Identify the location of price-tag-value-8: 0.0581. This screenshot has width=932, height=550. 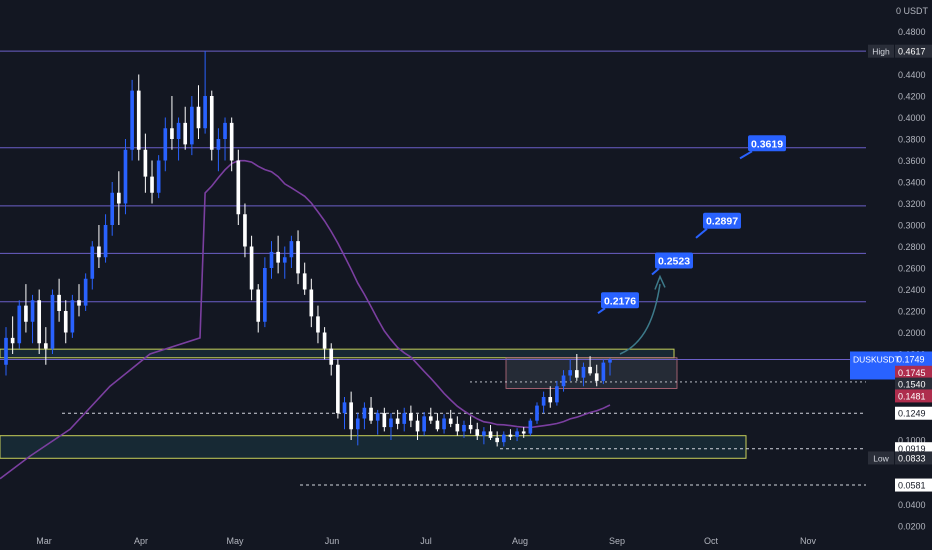
(912, 486).